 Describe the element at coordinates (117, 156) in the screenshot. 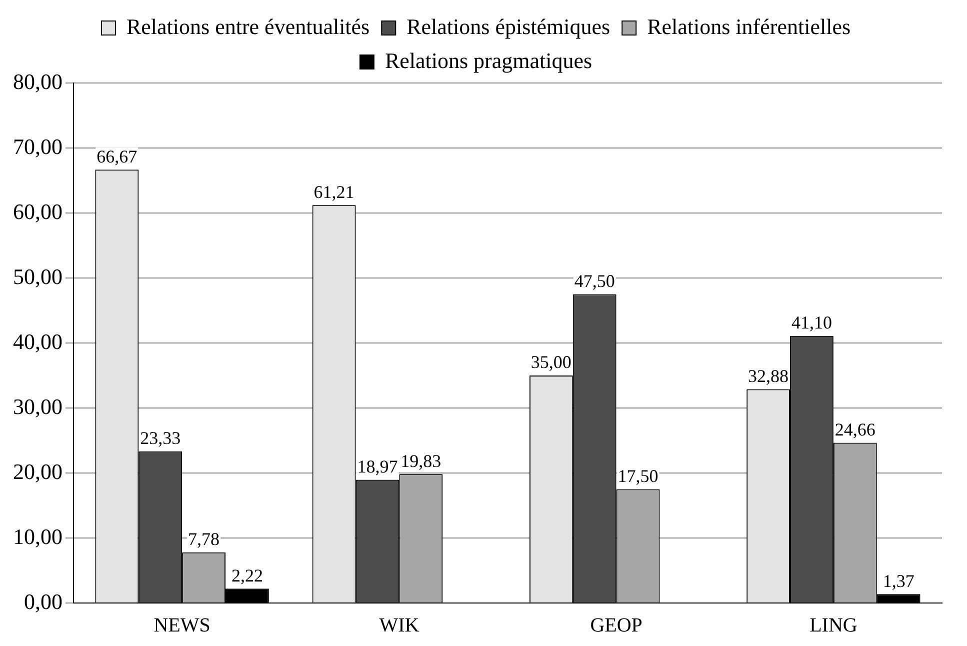

I see `data-label: 66,67` at that location.